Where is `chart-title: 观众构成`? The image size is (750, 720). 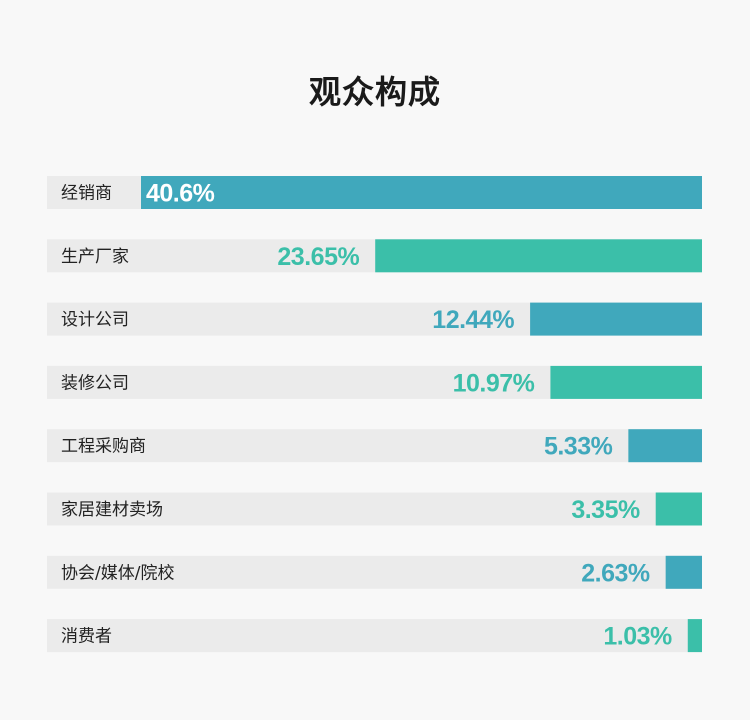
chart-title: 观众构成 is located at coordinates (372, 92).